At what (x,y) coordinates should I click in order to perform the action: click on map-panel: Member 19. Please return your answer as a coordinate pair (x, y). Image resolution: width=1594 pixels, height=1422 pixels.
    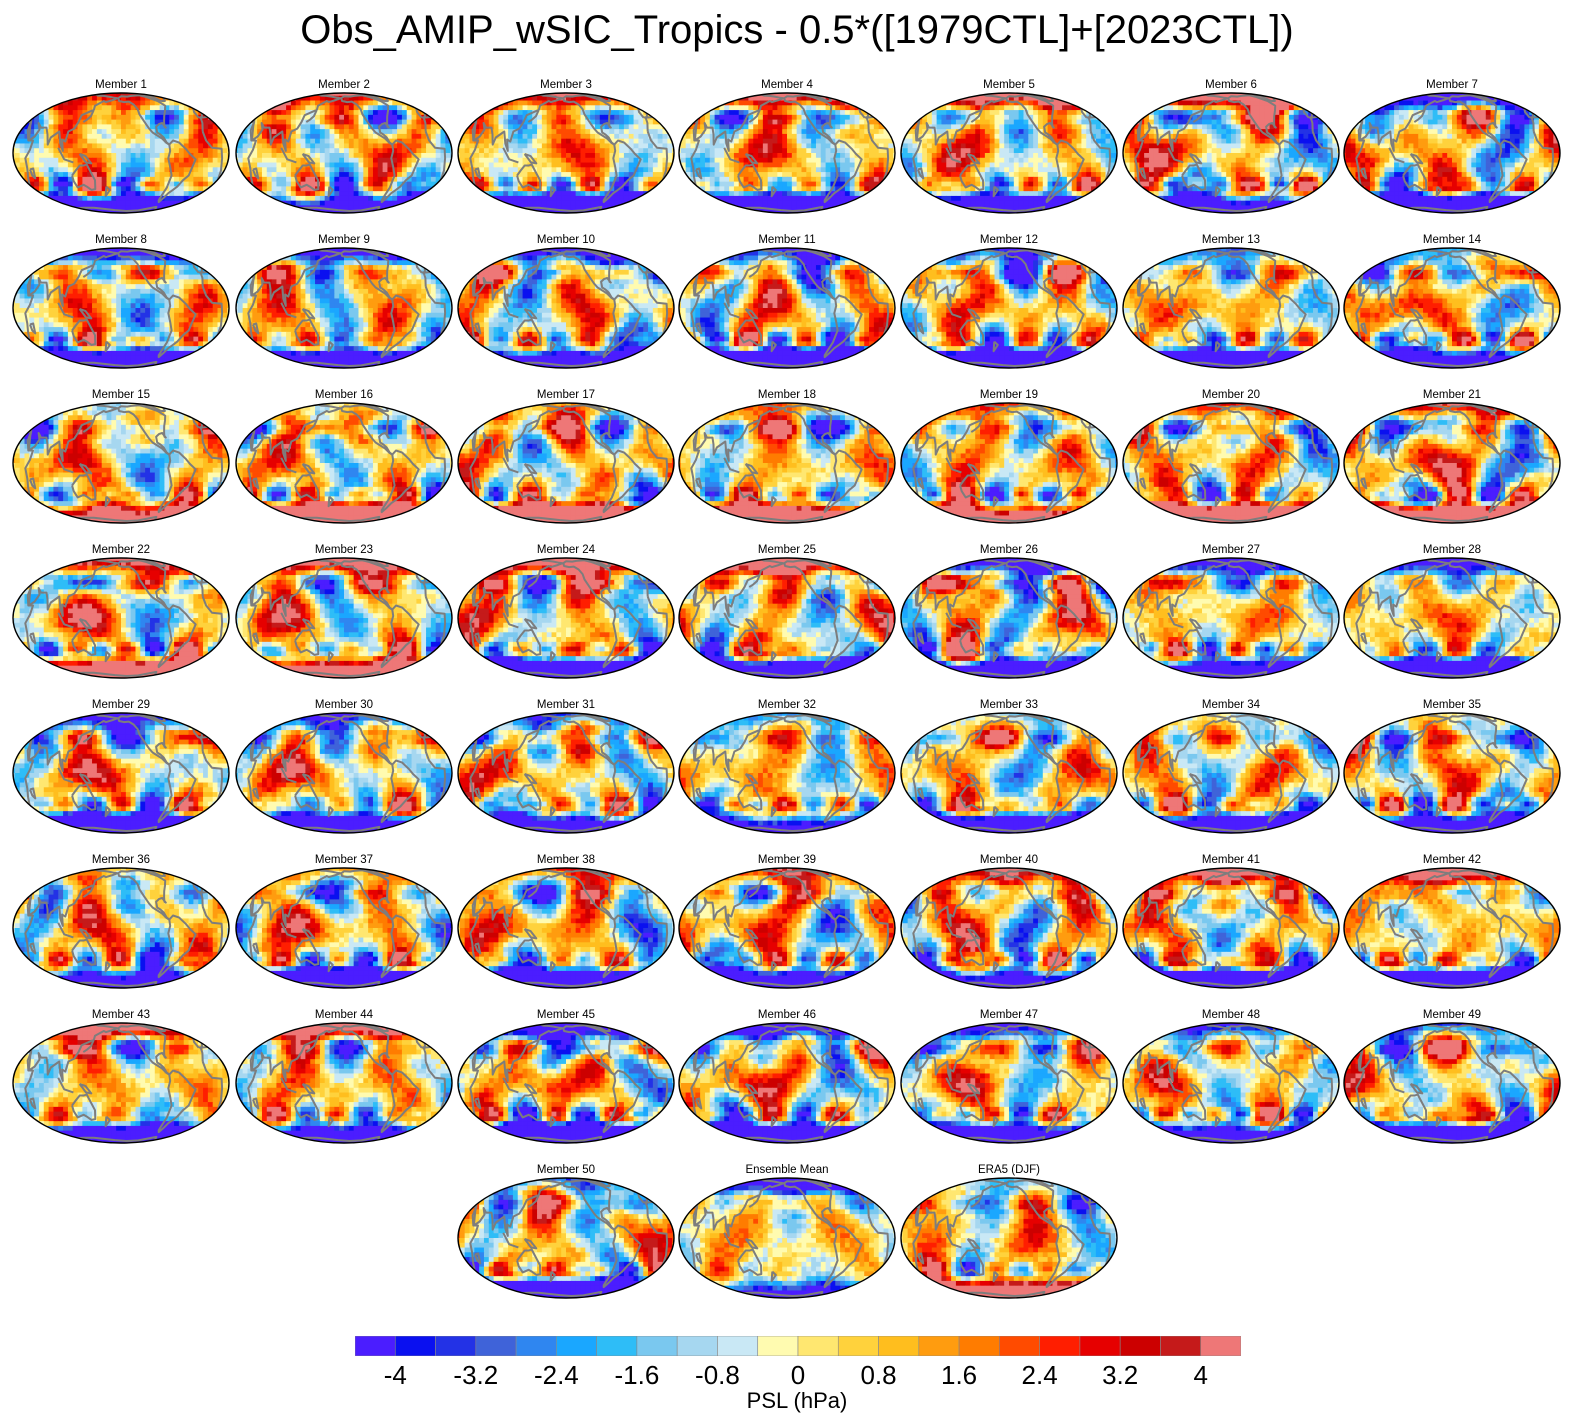
    Looking at the image, I should click on (1009, 464).